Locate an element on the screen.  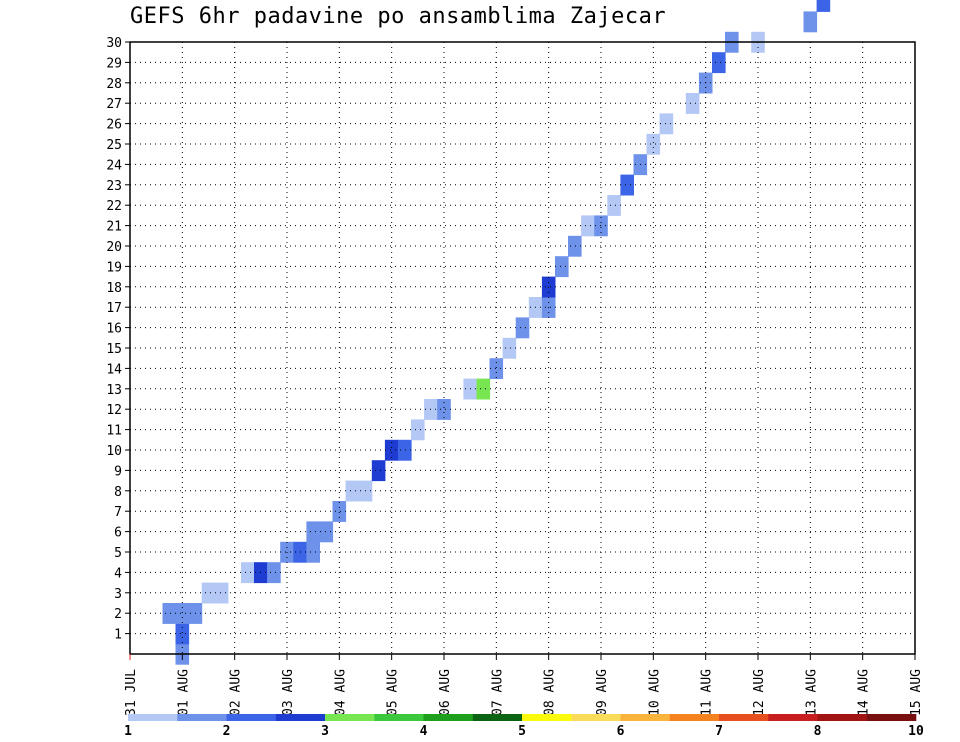
x-tick-label: 10 AUG is located at coordinates (654, 692).